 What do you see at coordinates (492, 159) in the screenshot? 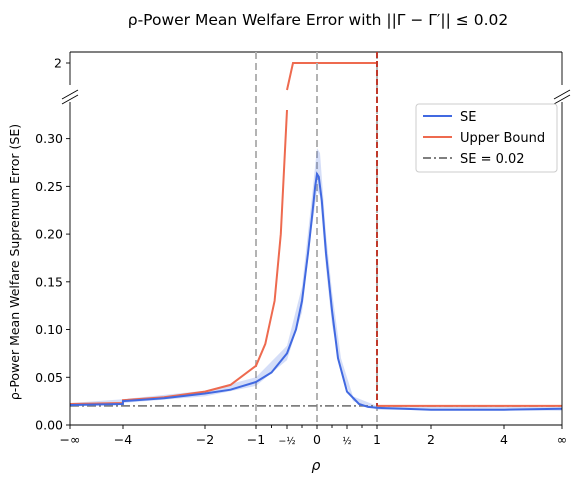
I see `legend-label-threshold: SE = 0.02` at bounding box center [492, 159].